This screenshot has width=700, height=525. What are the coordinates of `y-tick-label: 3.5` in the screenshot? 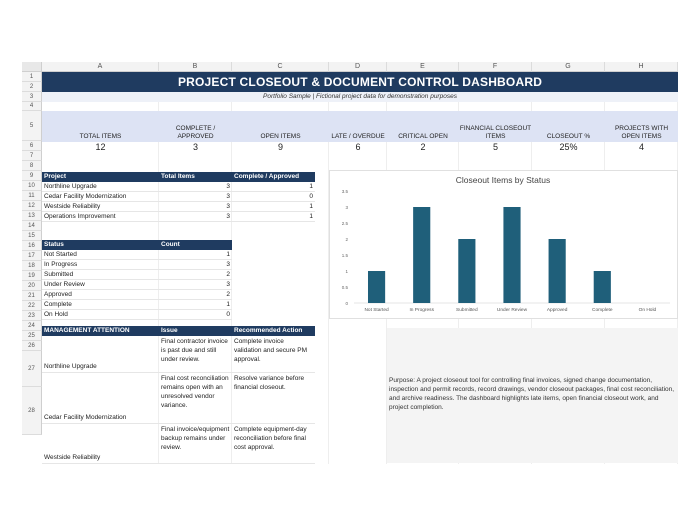 It's located at (345, 191).